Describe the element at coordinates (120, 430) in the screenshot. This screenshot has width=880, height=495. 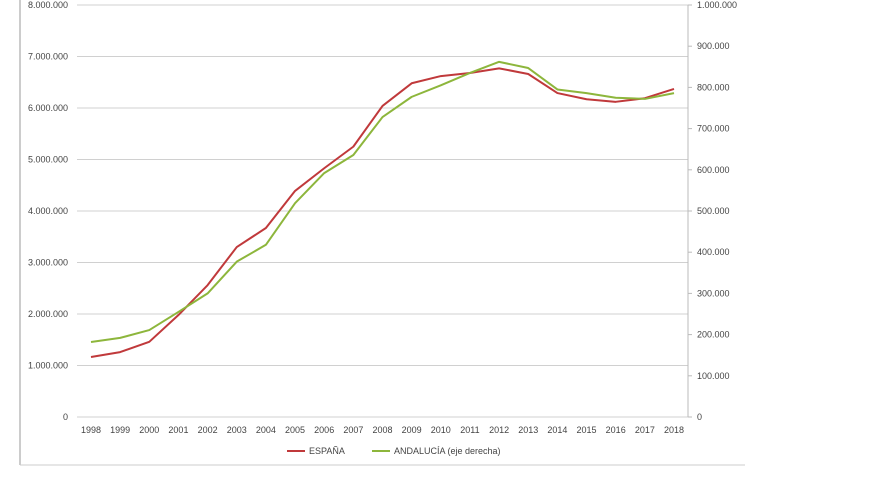
I see `x-tick-label: 1999` at that location.